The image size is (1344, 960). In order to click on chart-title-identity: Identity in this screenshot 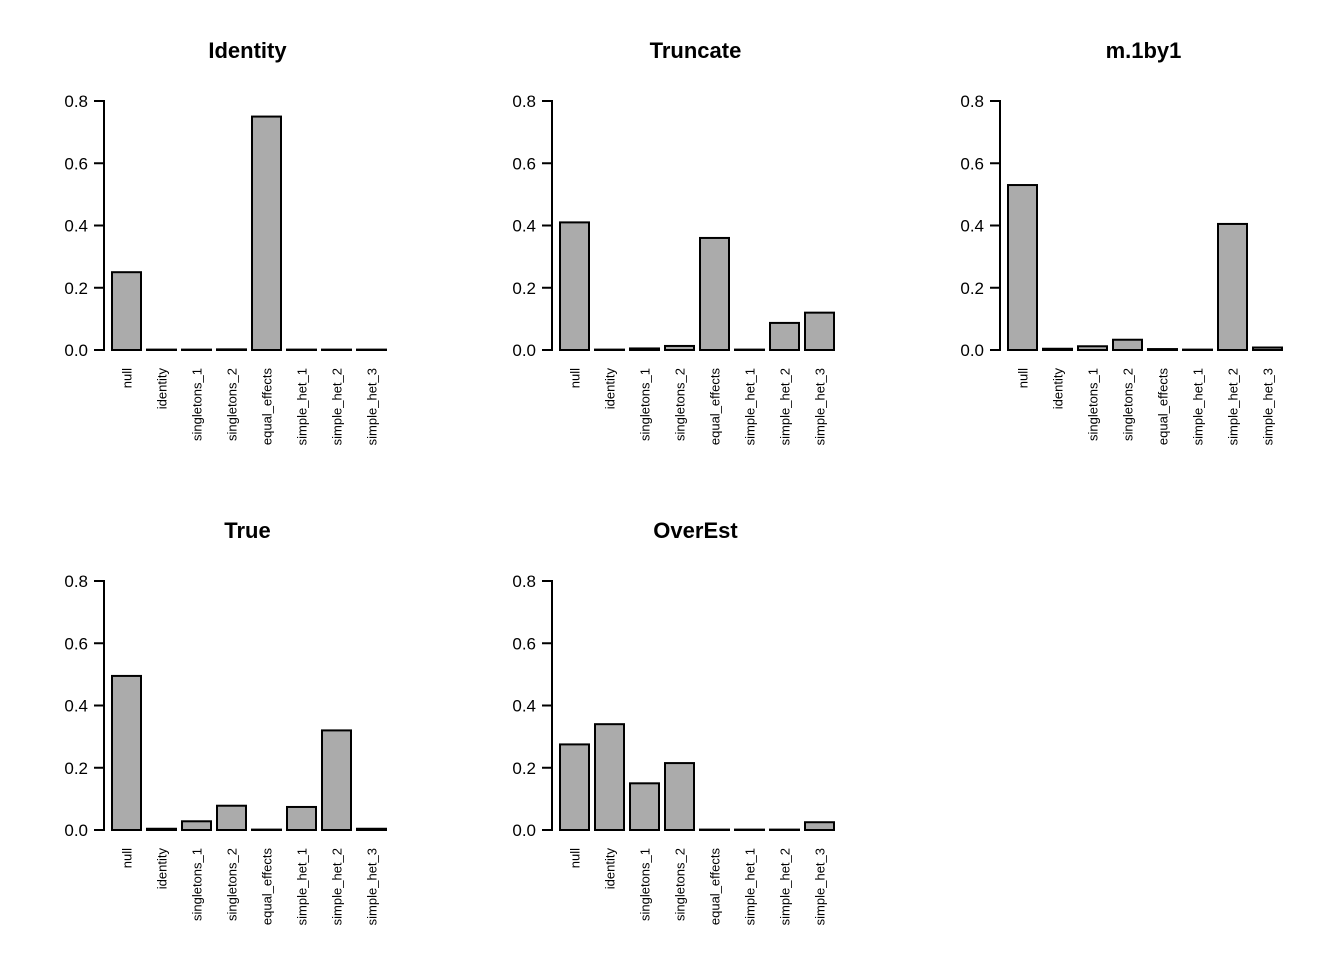, I will do `click(247, 50)`.